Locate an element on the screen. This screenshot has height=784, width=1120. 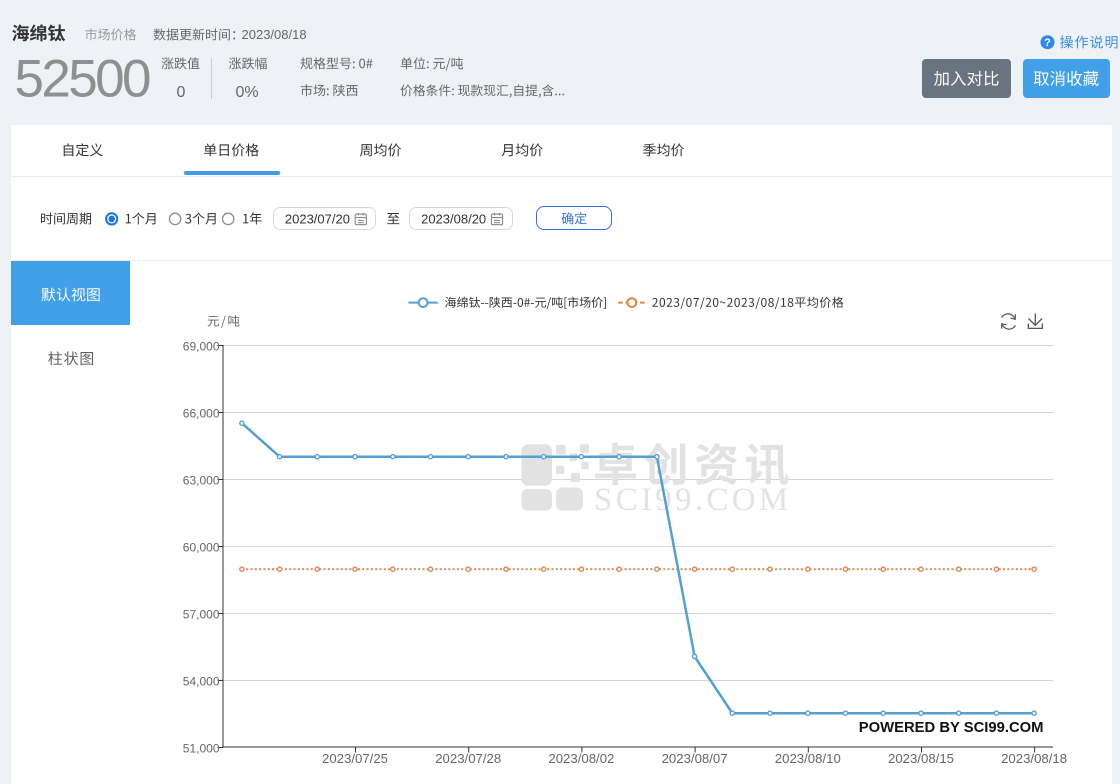
svg-text: 52500 is located at coordinates (83, 79).